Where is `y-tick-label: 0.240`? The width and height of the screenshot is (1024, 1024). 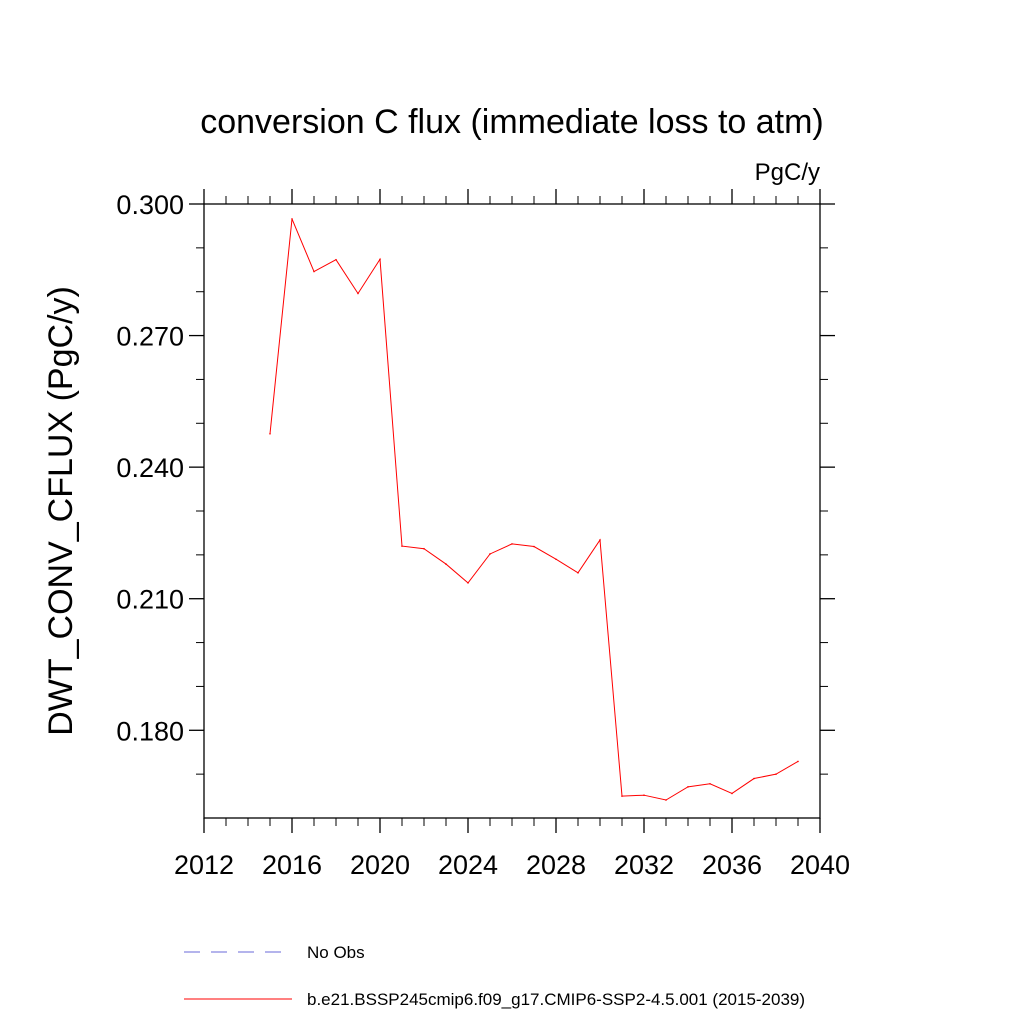 y-tick-label: 0.240 is located at coordinates (150, 468).